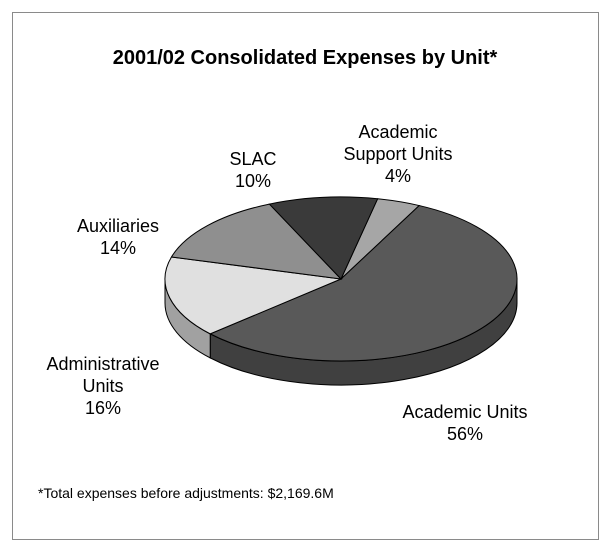 This screenshot has width=611, height=552. Describe the element at coordinates (397, 154) in the screenshot. I see `slice-label-0: Academic Support Units 4%` at that location.